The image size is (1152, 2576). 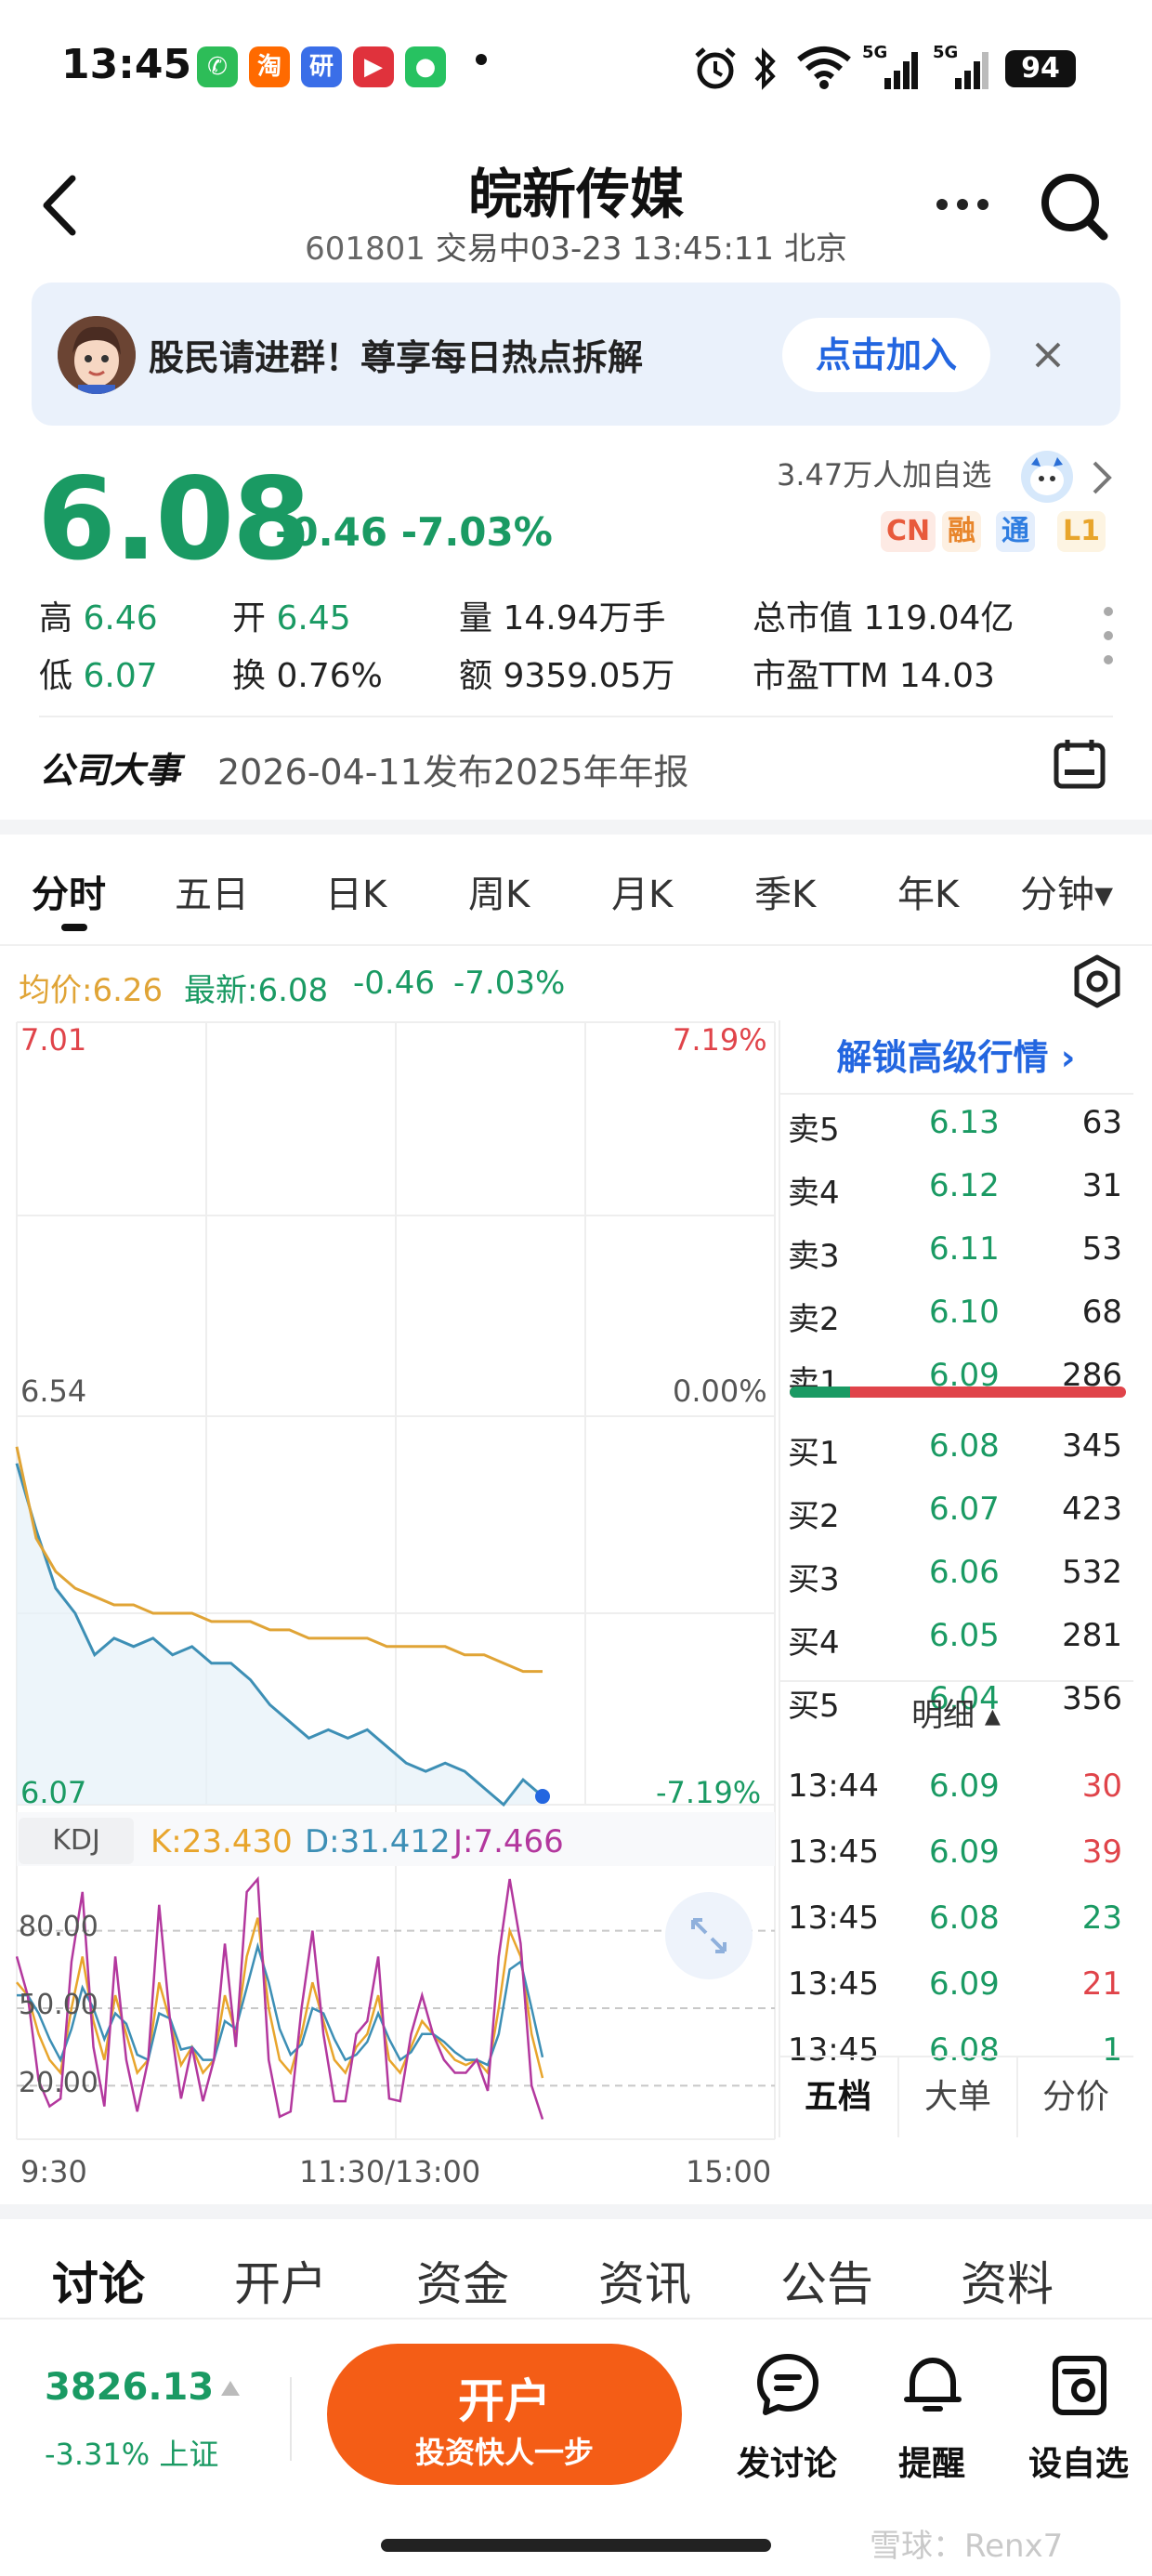 What do you see at coordinates (132, 2454) in the screenshot?
I see `index-change: -3.31% 上证` at bounding box center [132, 2454].